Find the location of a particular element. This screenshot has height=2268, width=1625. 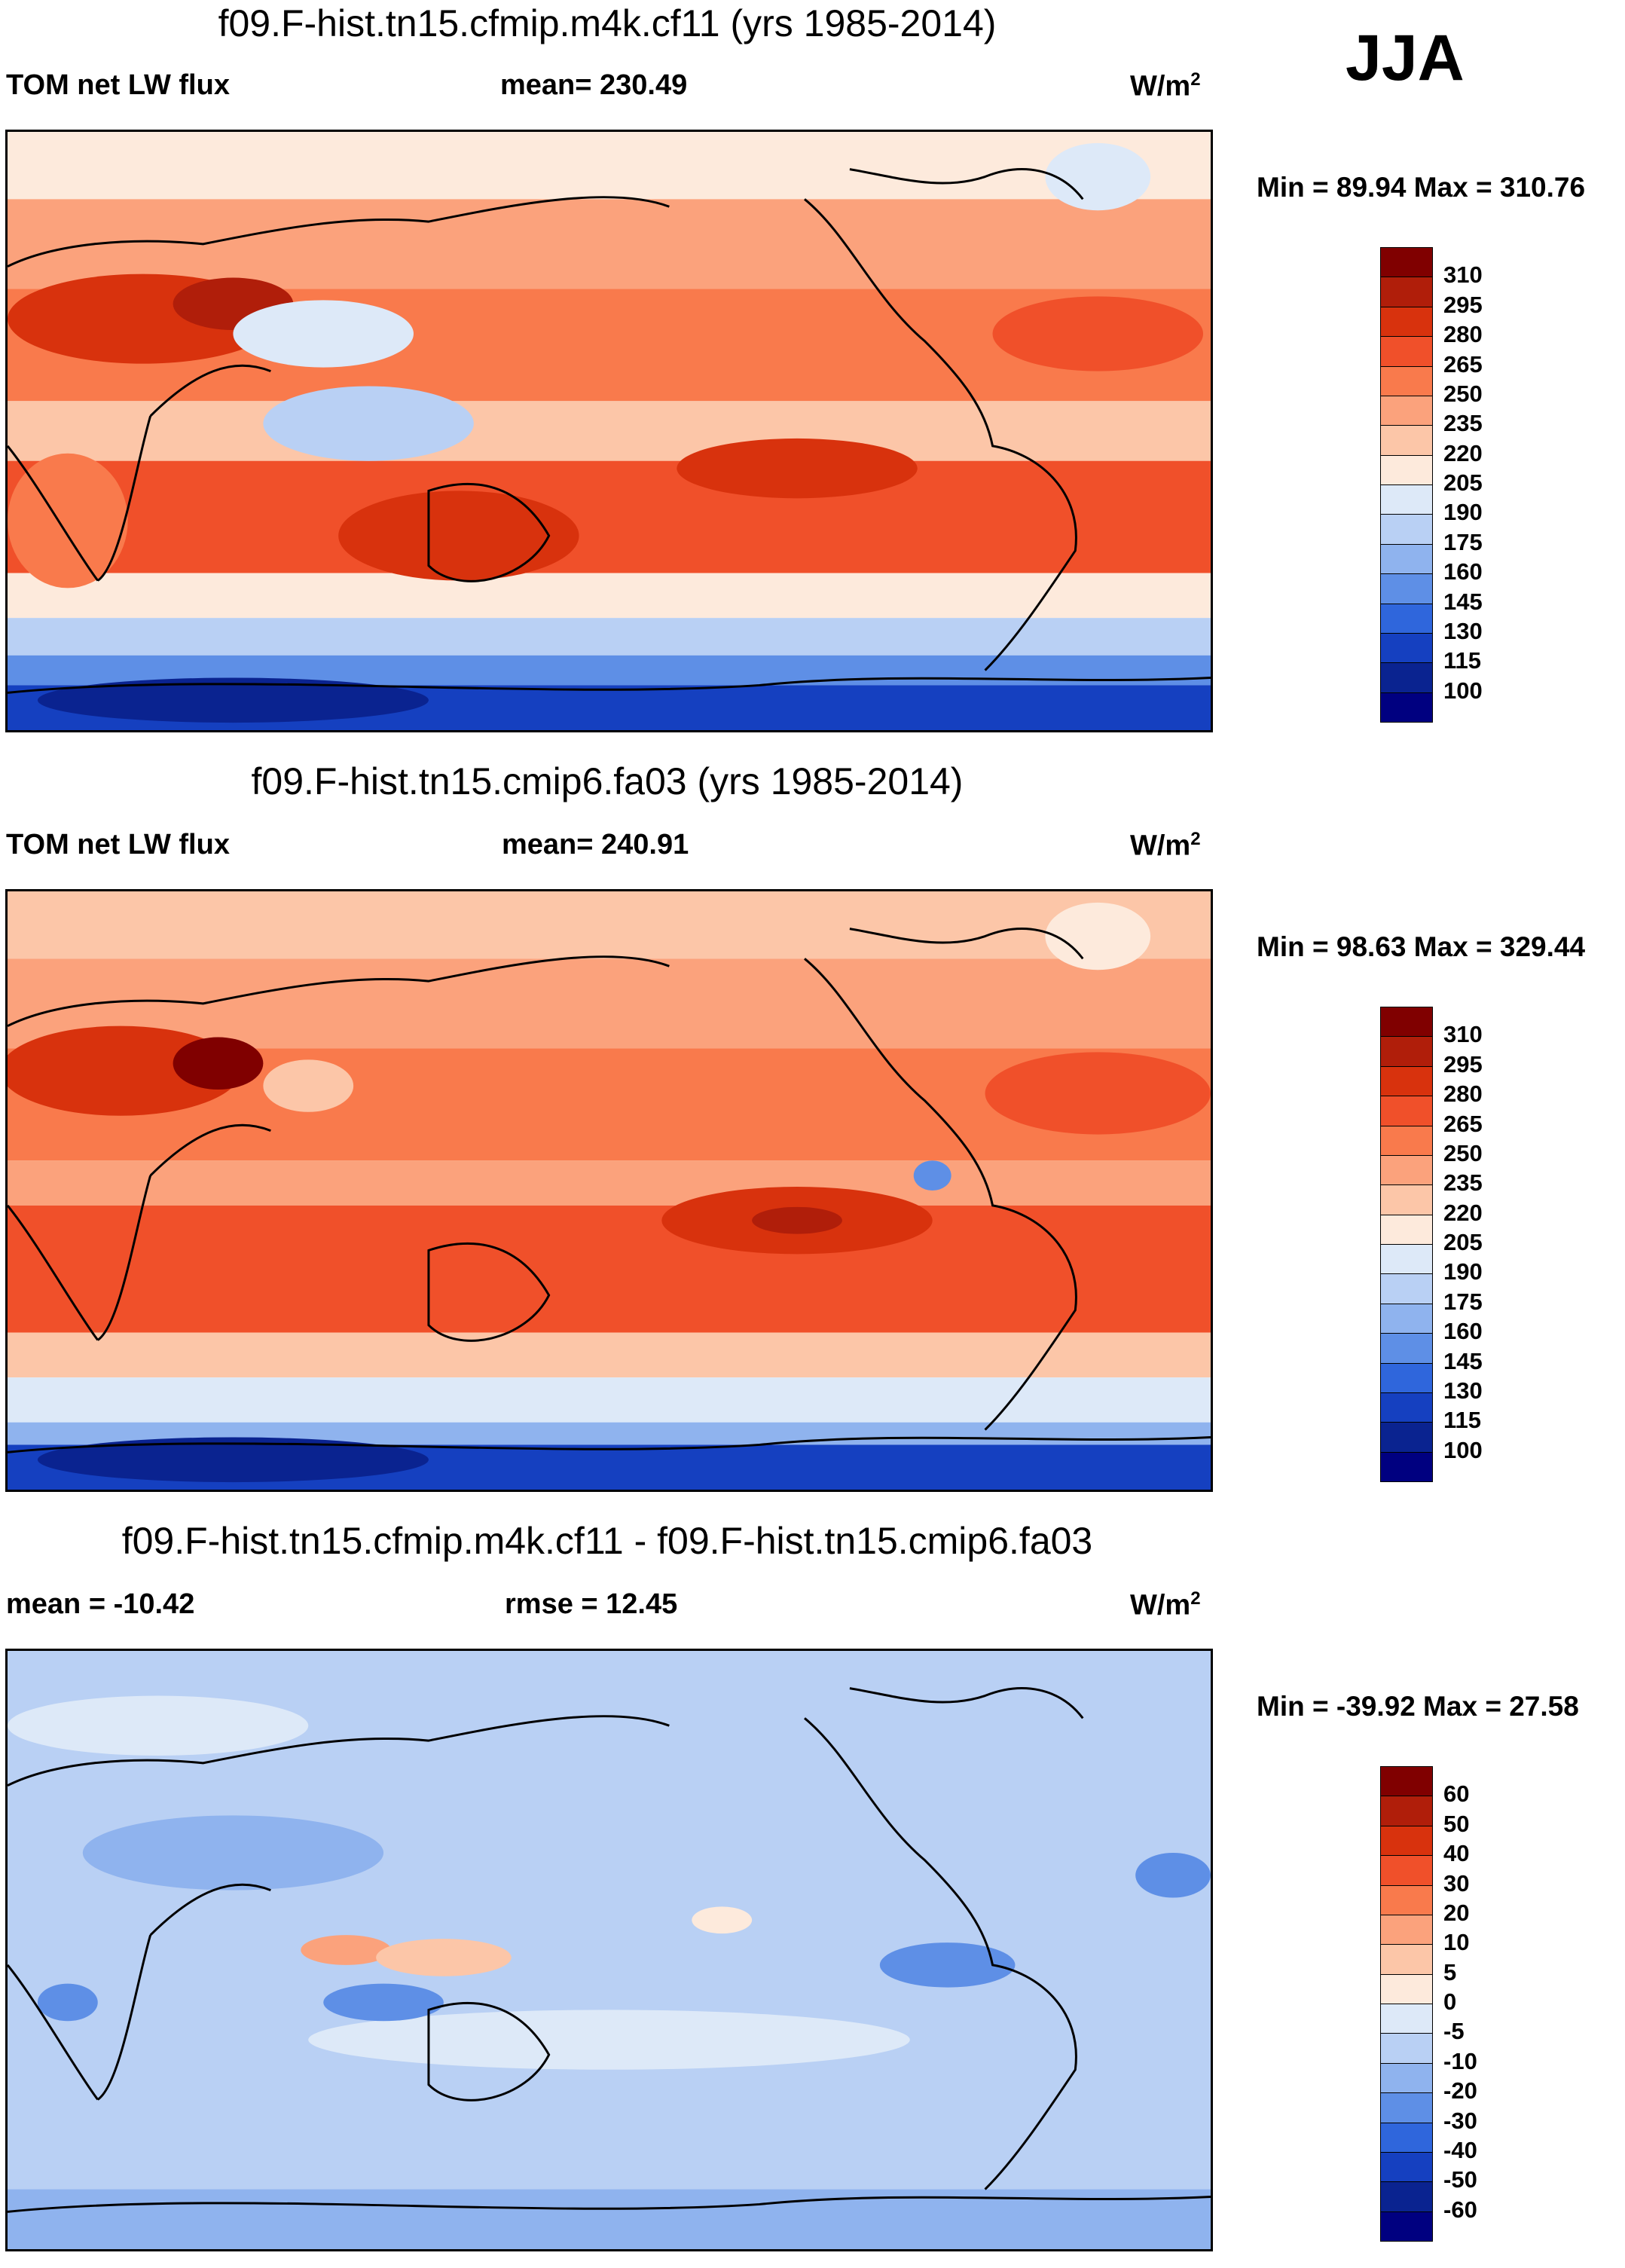

band-southern-ocean is located at coordinates (609, 637).